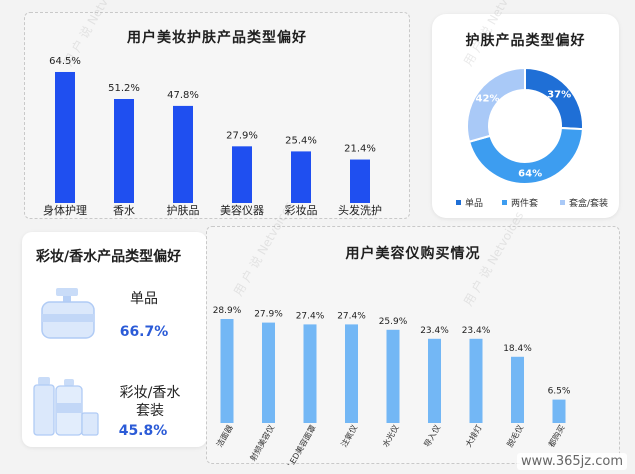 The height and width of the screenshot is (474, 635). What do you see at coordinates (488, 99) in the screenshot?
I see `slice-value-label: 42%` at bounding box center [488, 99].